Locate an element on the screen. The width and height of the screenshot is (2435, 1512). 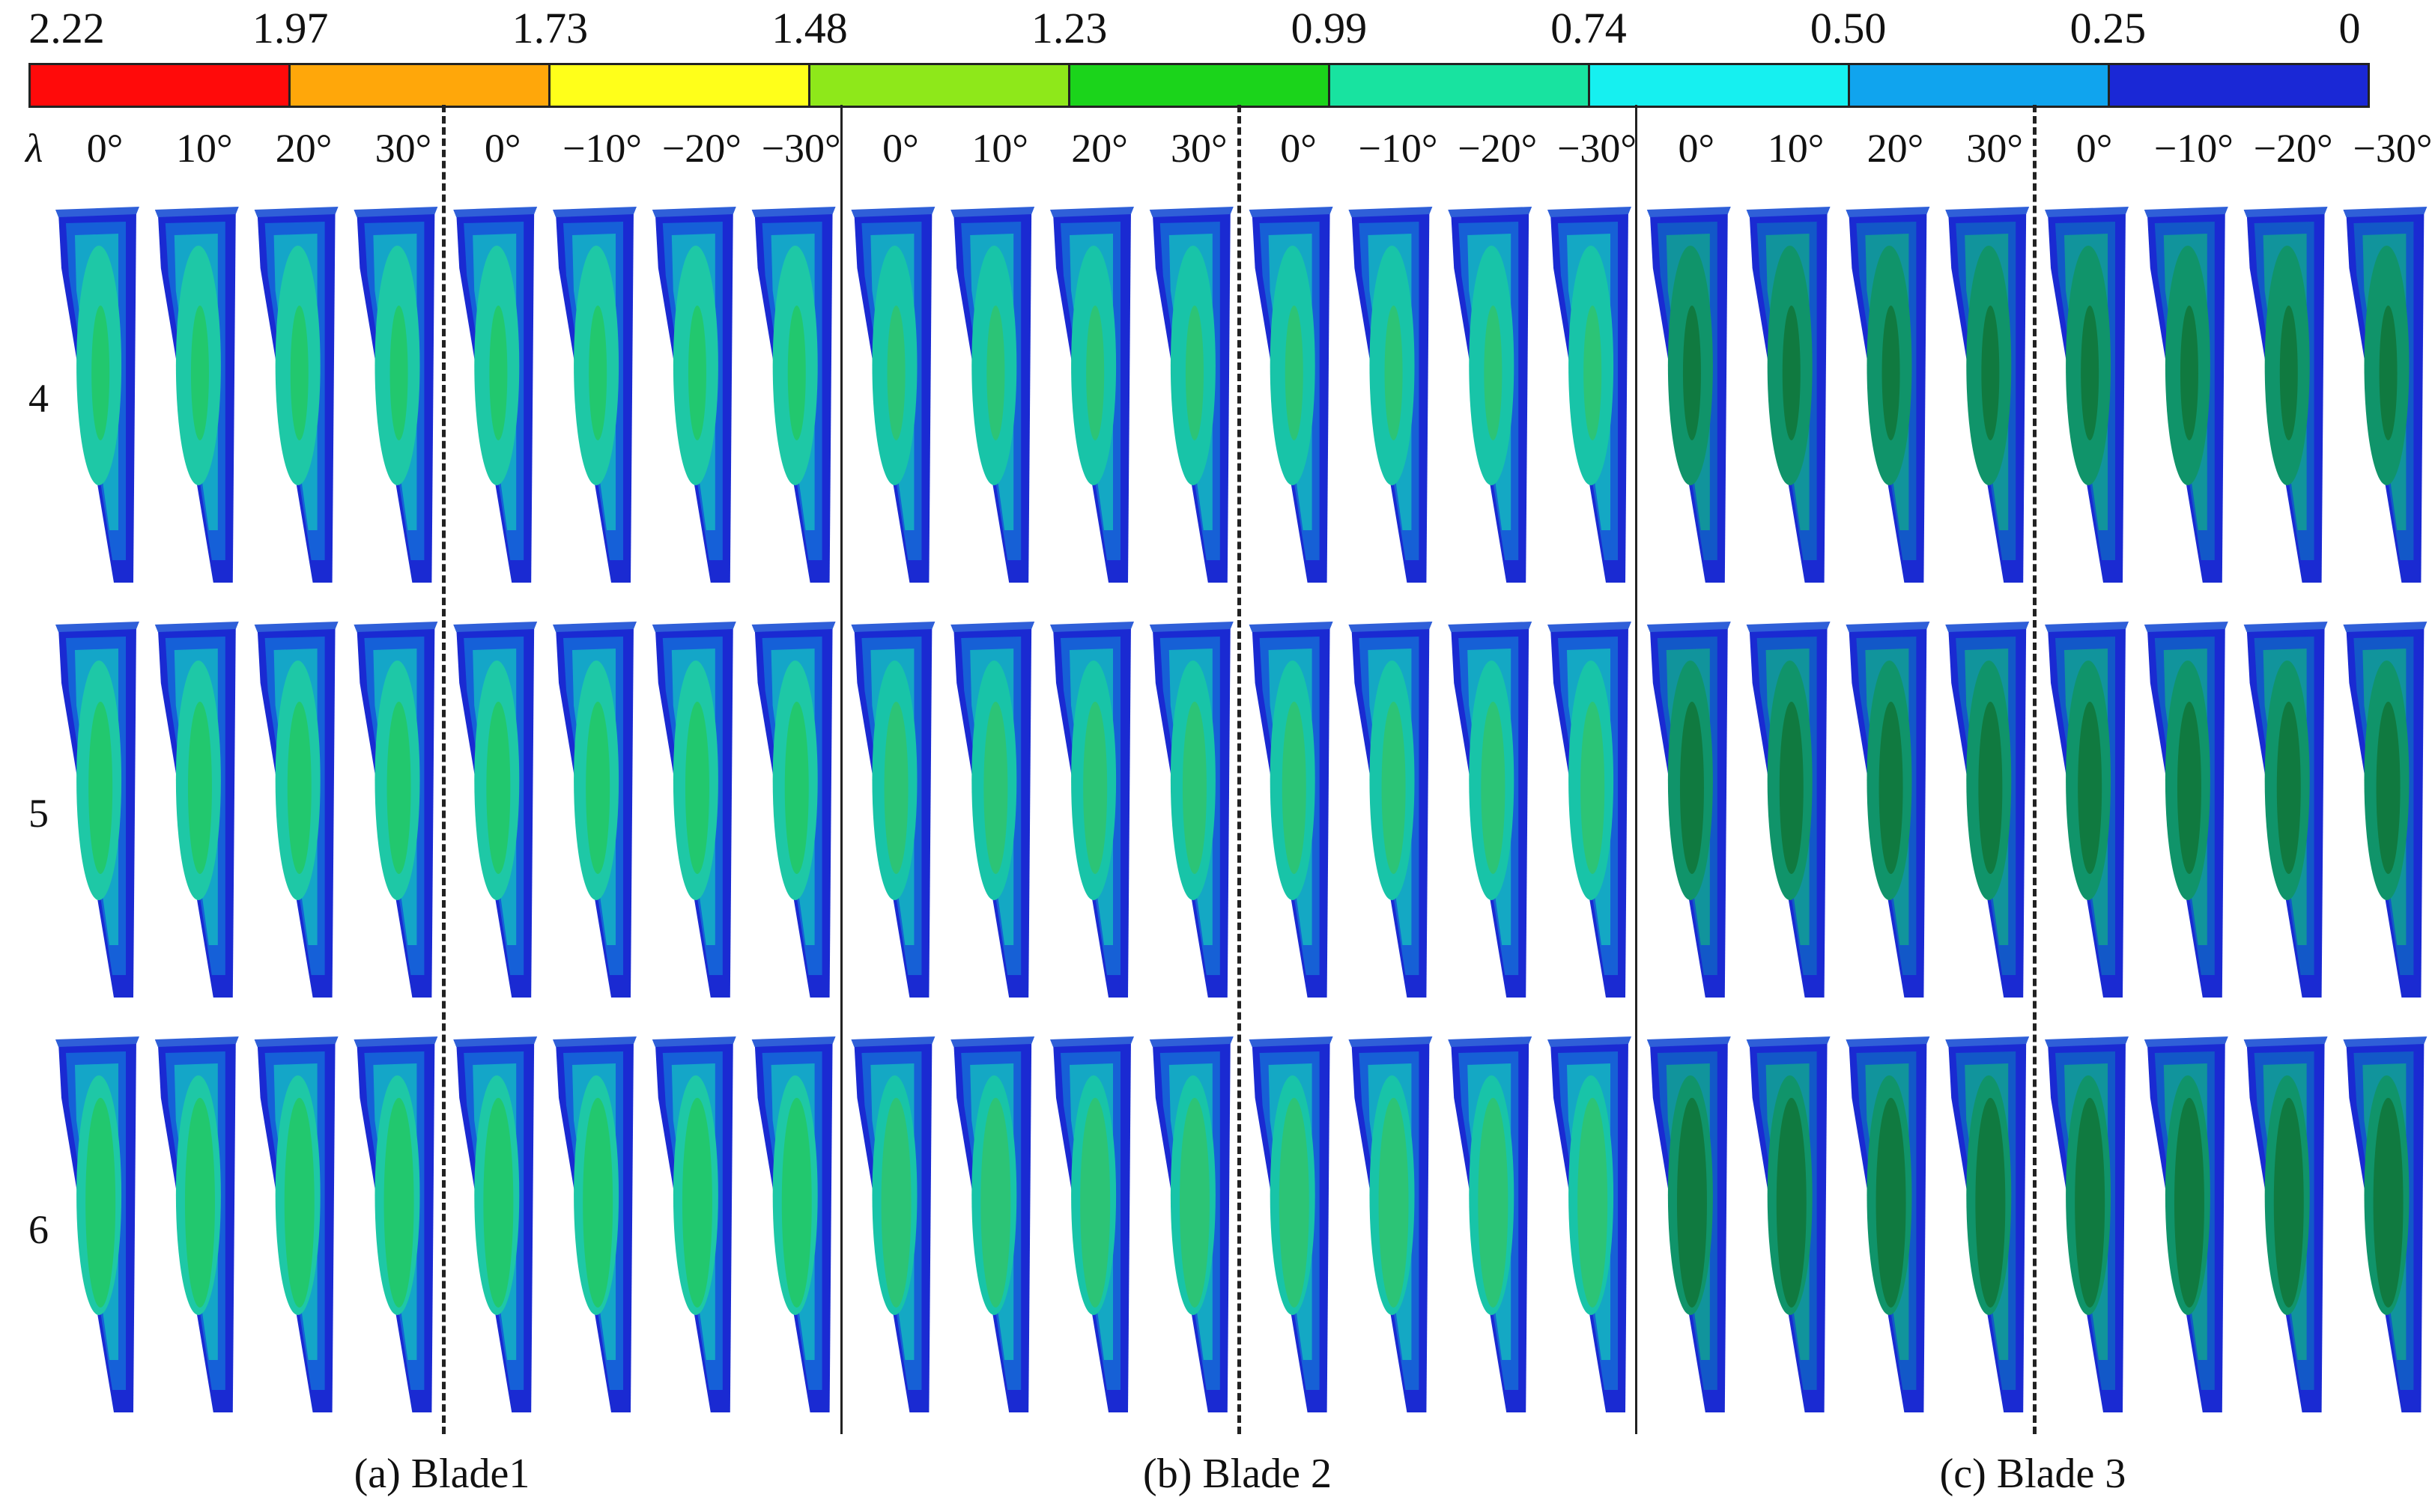
angle-label: −30° is located at coordinates (1596, 148).